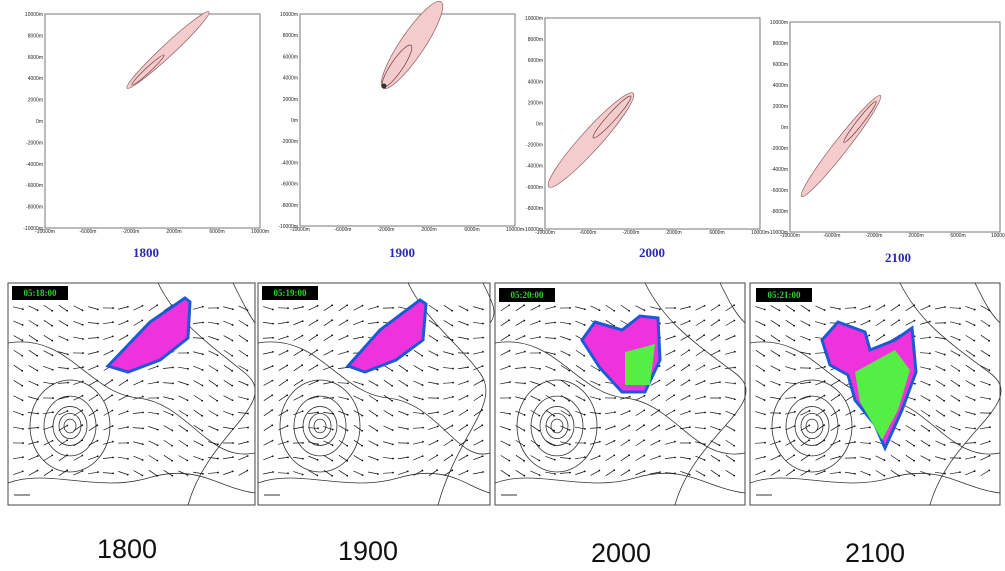 The height and width of the screenshot is (571, 1005). Describe the element at coordinates (535, 103) in the screenshot. I see `y-tick-label: 2000m` at that location.